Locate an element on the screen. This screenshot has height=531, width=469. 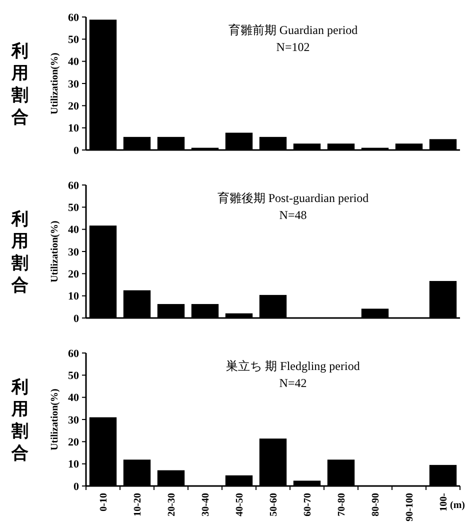
x-tick-label: 30-40 is located at coordinates (206, 504).